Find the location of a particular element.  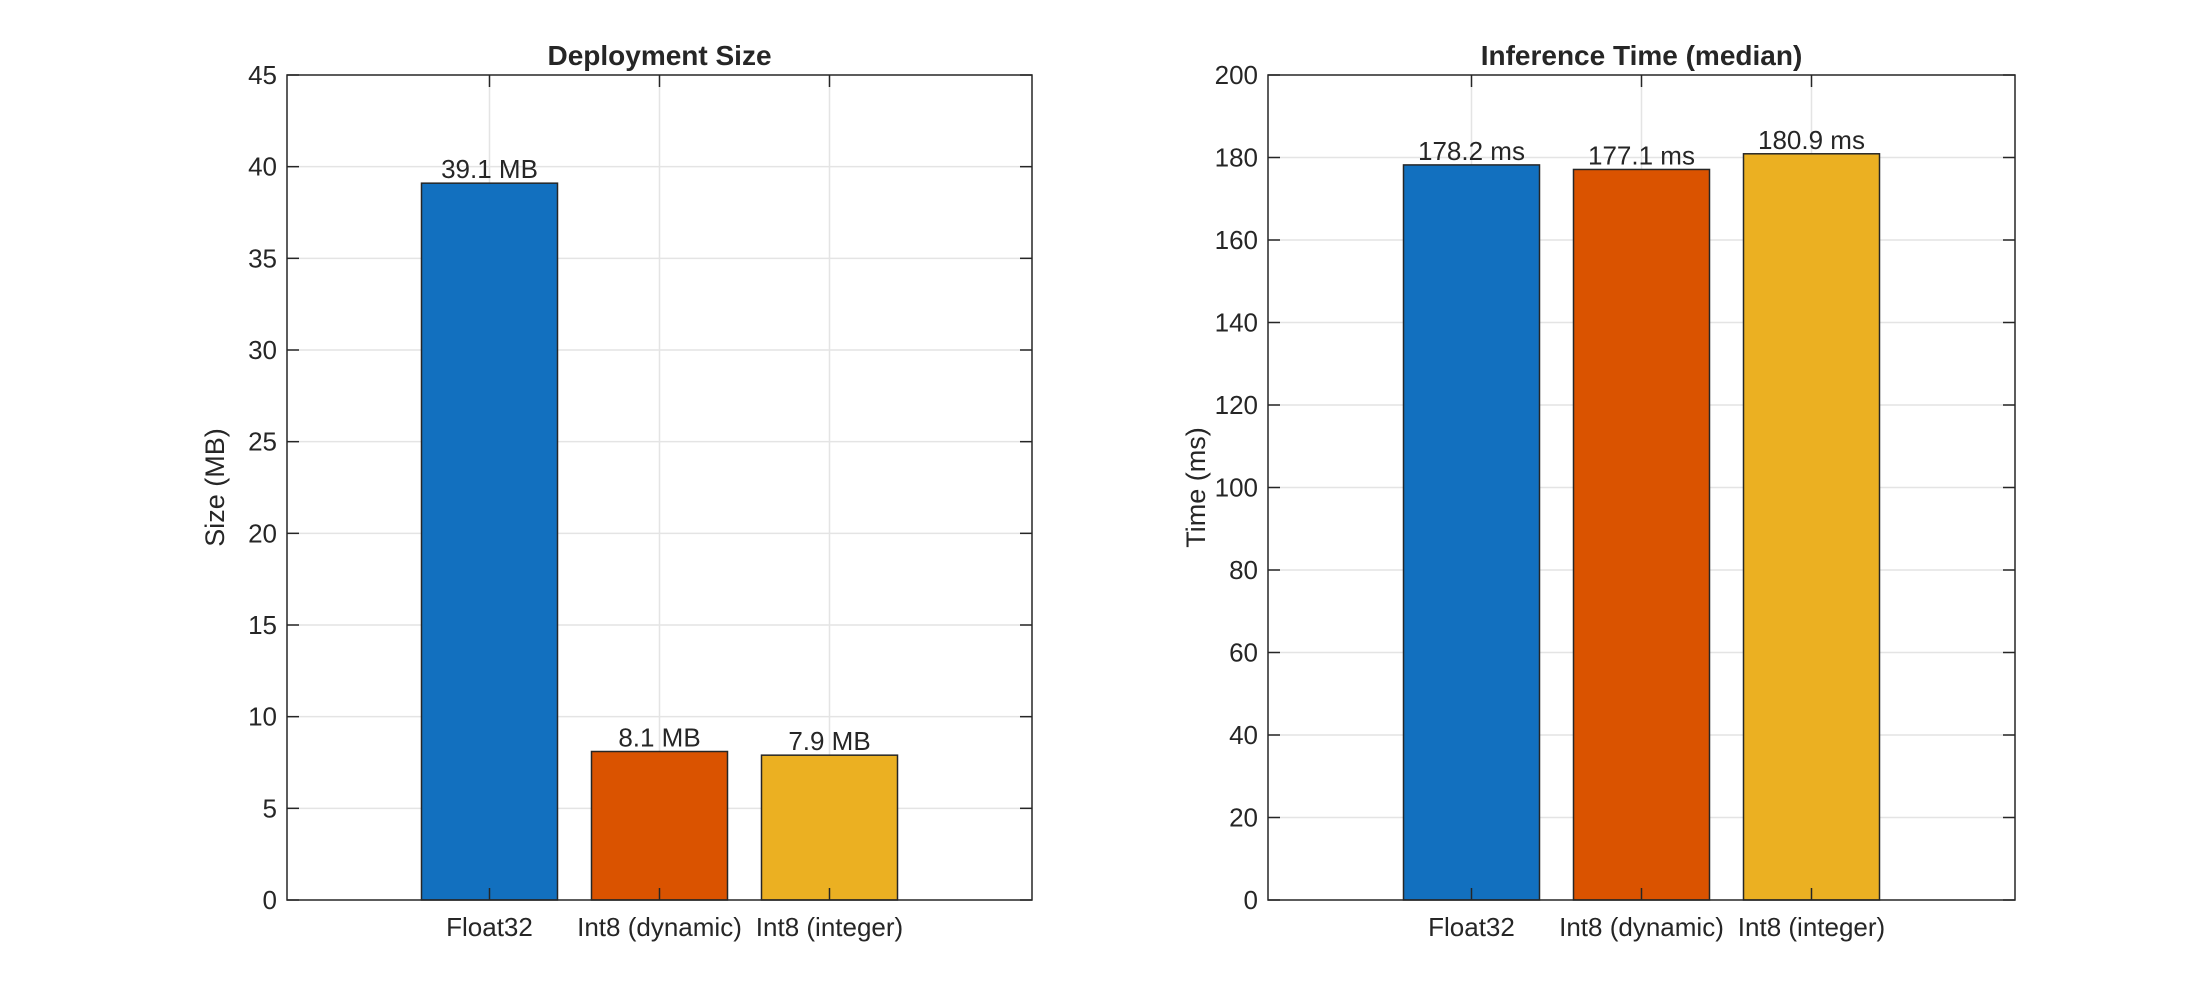

data-label: 177.1 ms is located at coordinates (1641, 155).